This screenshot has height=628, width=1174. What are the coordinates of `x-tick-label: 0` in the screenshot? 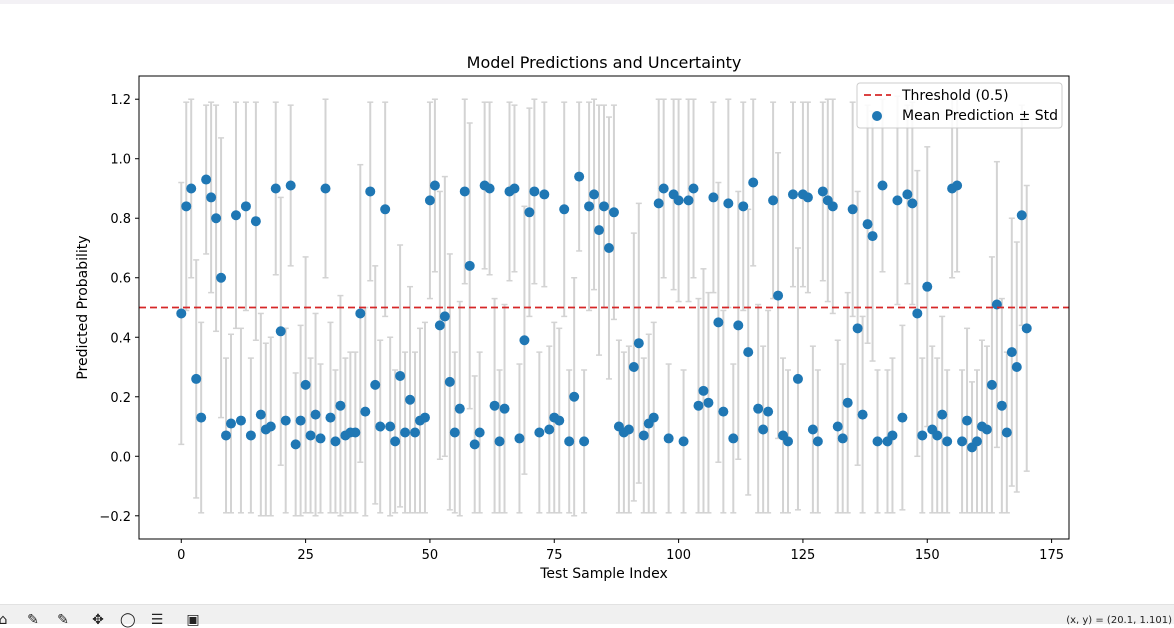 It's located at (181, 555).